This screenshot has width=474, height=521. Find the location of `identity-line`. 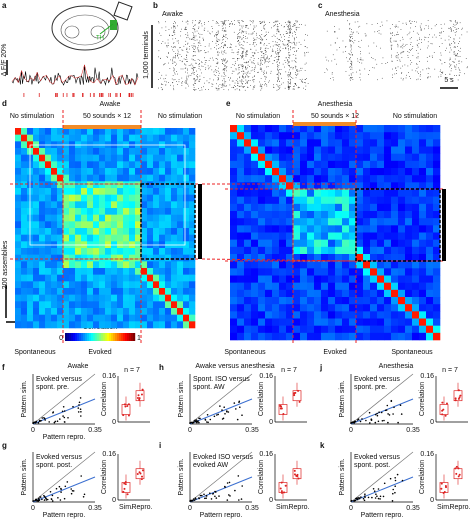

identity-line is located at coordinates (64, 399).